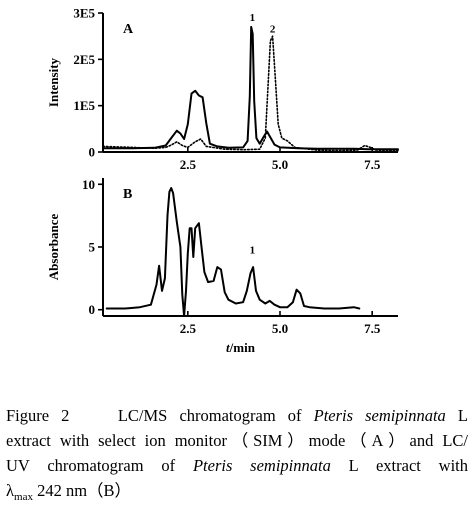  What do you see at coordinates (82, 490) in the screenshot?
I see `caption-text-4b: 242 nm（B）` at bounding box center [82, 490].